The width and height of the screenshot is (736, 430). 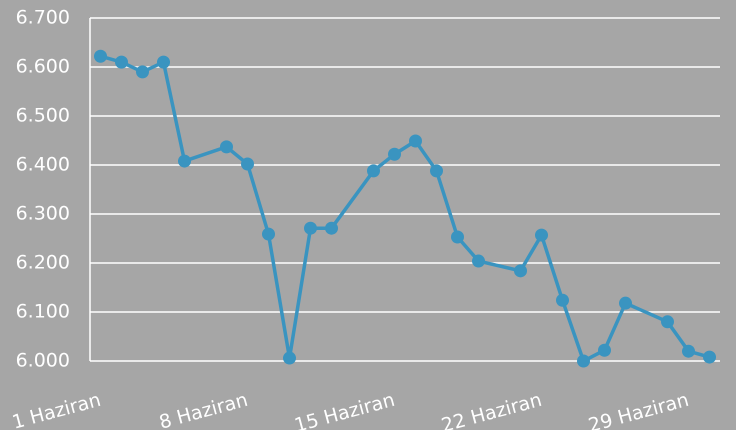 I want to click on y-tick-label: 6.600, so click(x=43, y=67).